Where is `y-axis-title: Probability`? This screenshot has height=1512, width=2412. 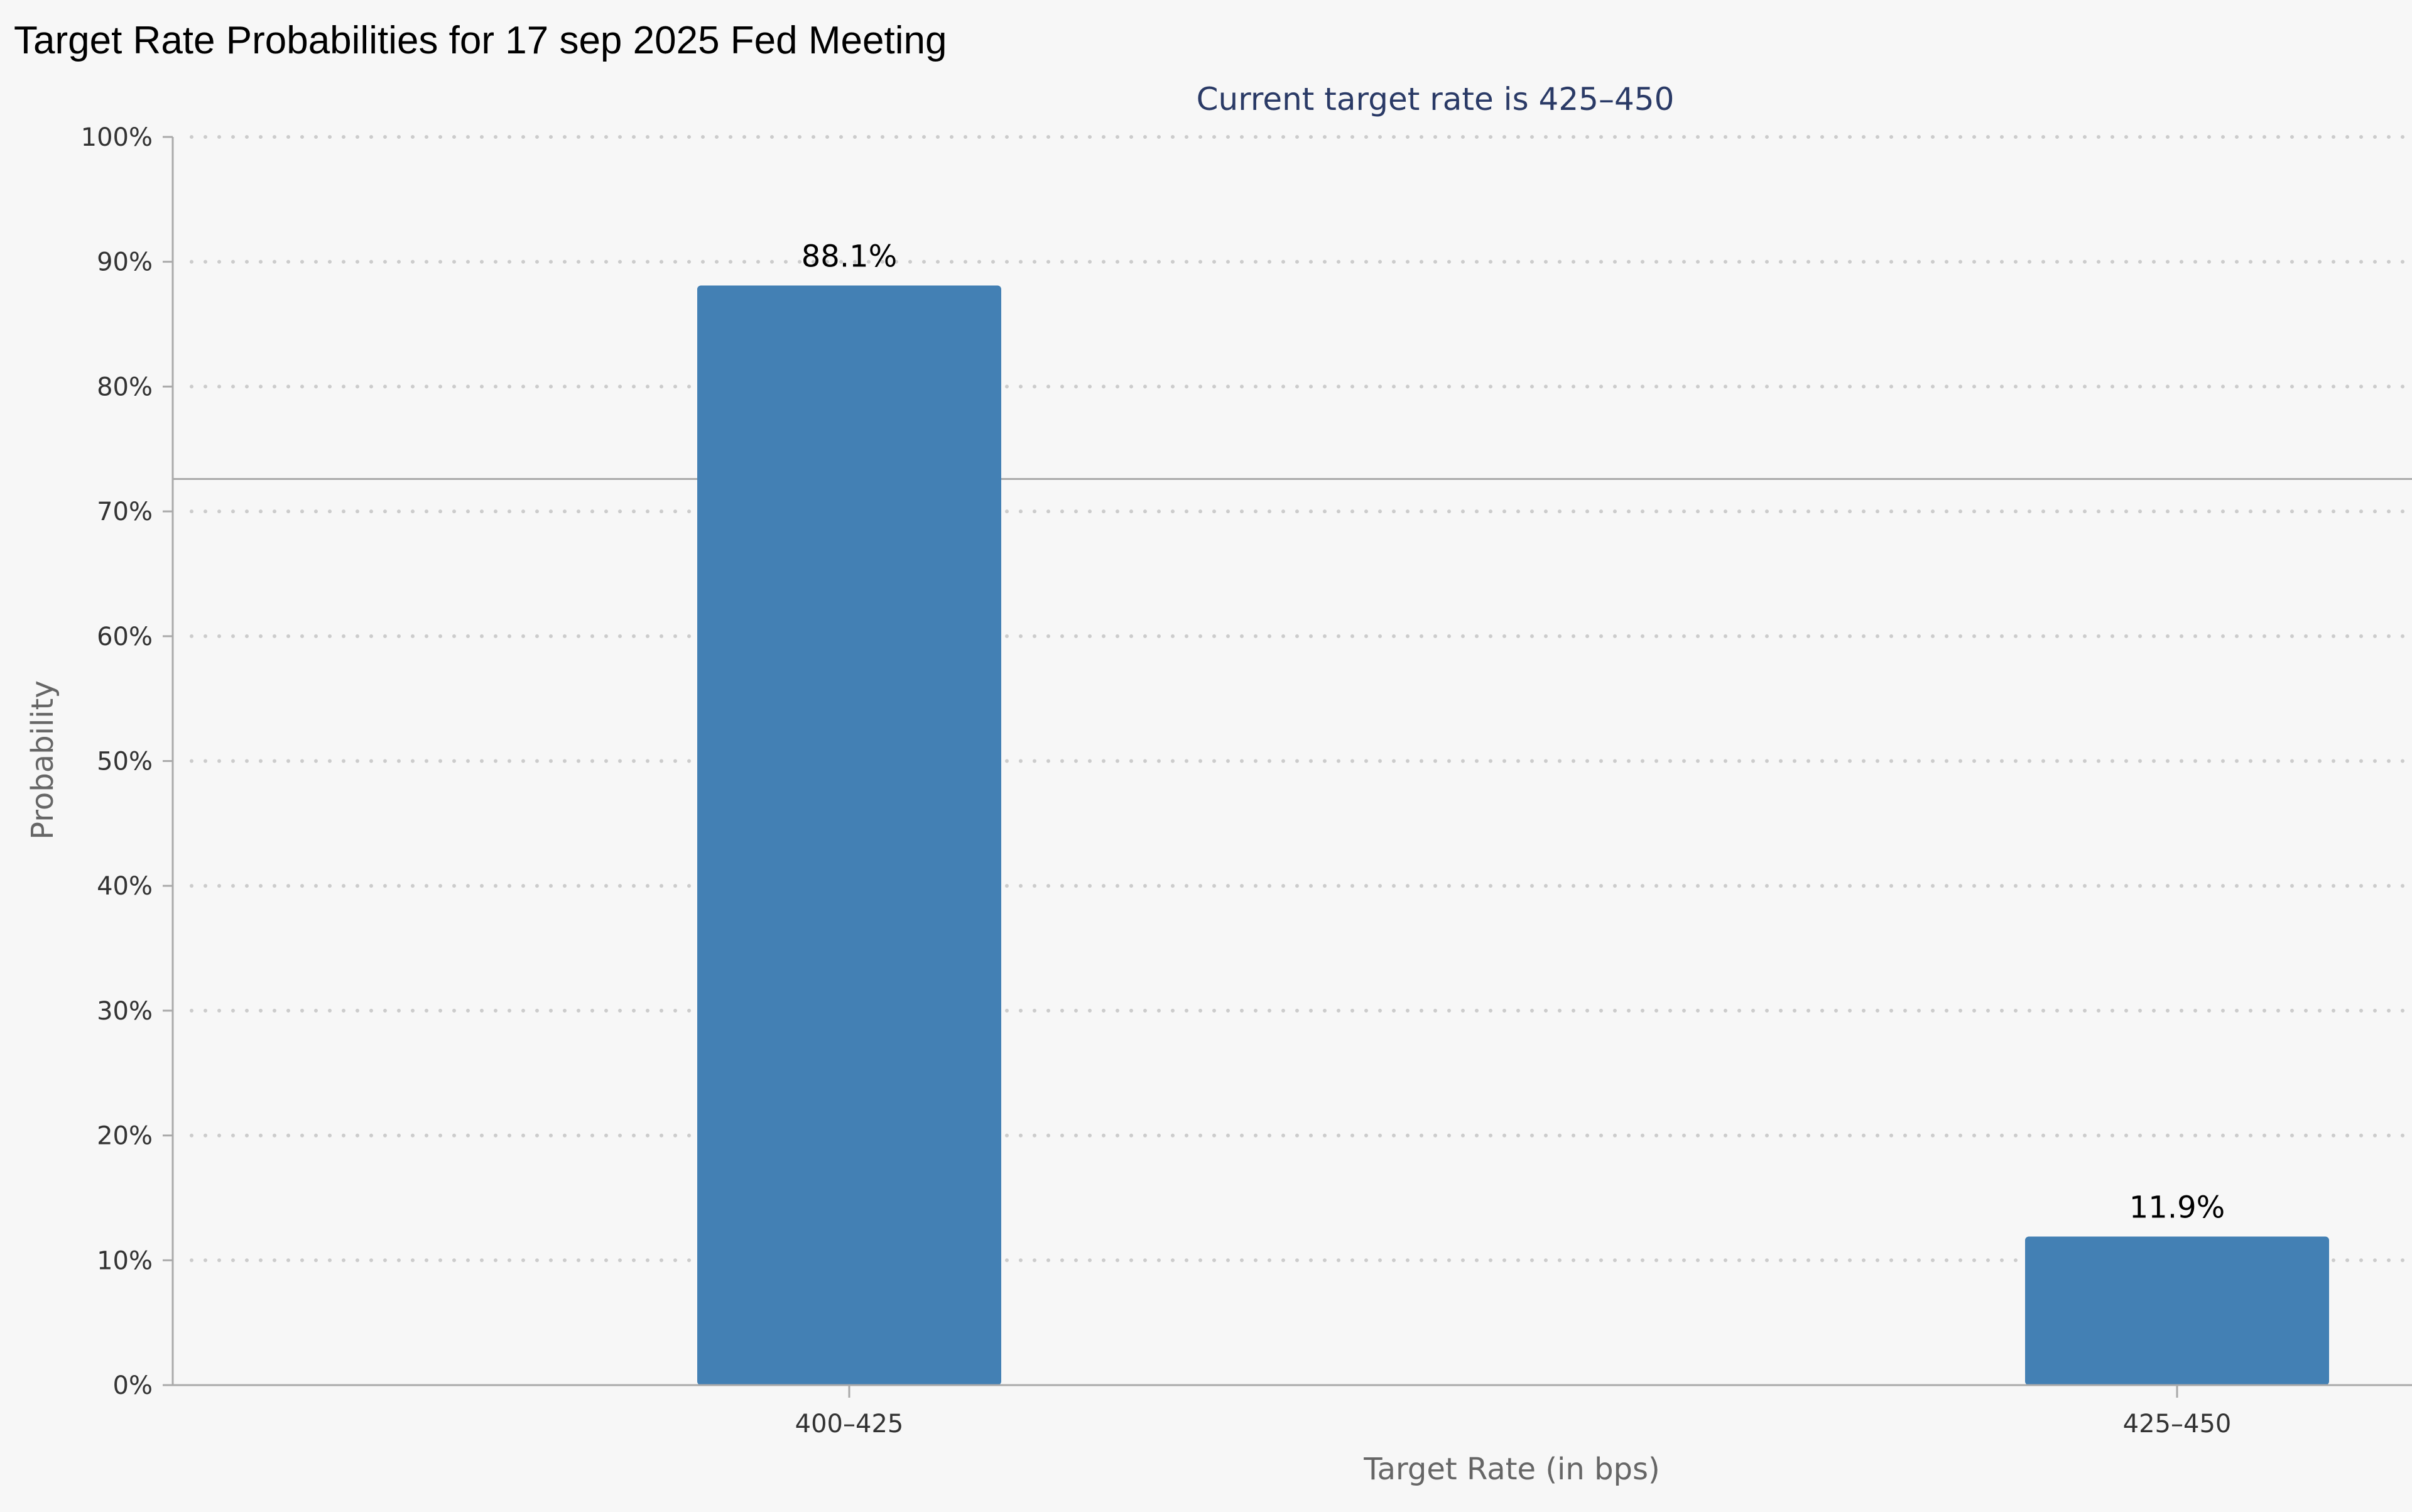
y-axis-title: Probability is located at coordinates (43, 760).